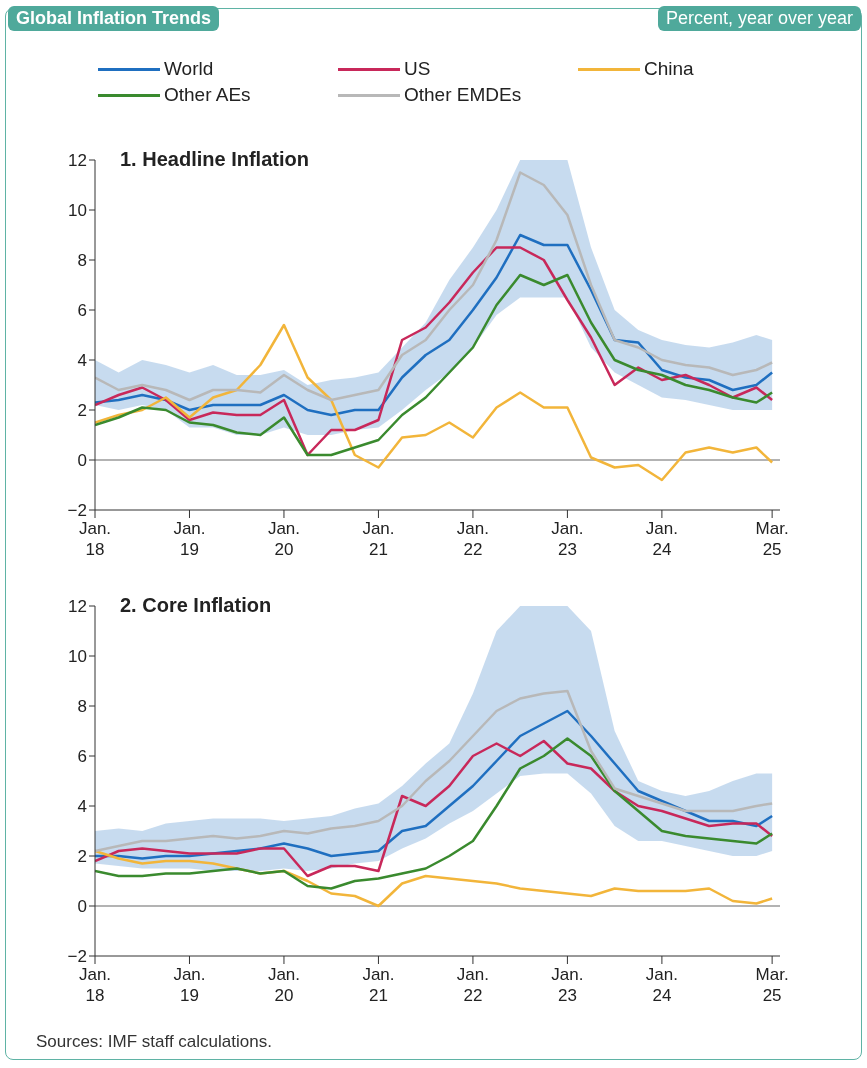 This screenshot has height=1068, width=867. What do you see at coordinates (207, 95) in the screenshot?
I see `legend-label: Other AEs` at bounding box center [207, 95].